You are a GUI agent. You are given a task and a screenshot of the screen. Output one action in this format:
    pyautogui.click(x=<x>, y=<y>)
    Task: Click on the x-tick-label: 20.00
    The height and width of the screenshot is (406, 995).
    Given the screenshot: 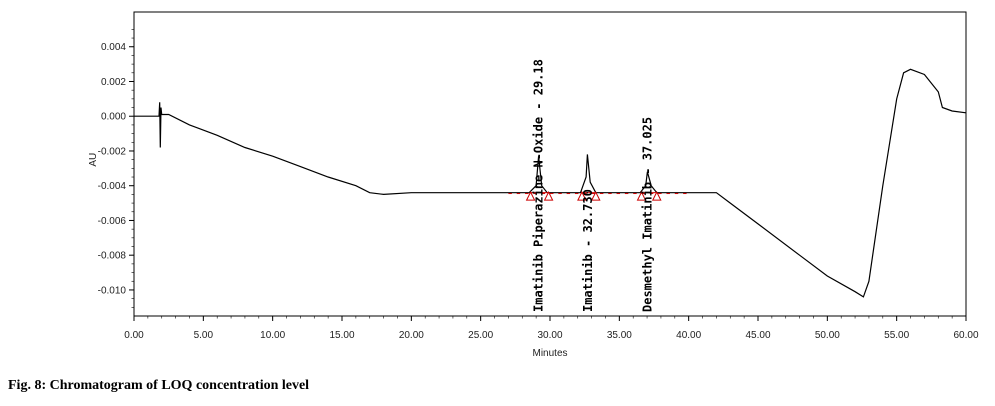 What is the action you would take?
    pyautogui.click(x=411, y=335)
    